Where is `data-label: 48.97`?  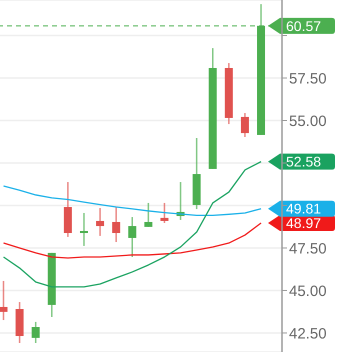 data-label: 48.97 is located at coordinates (304, 222).